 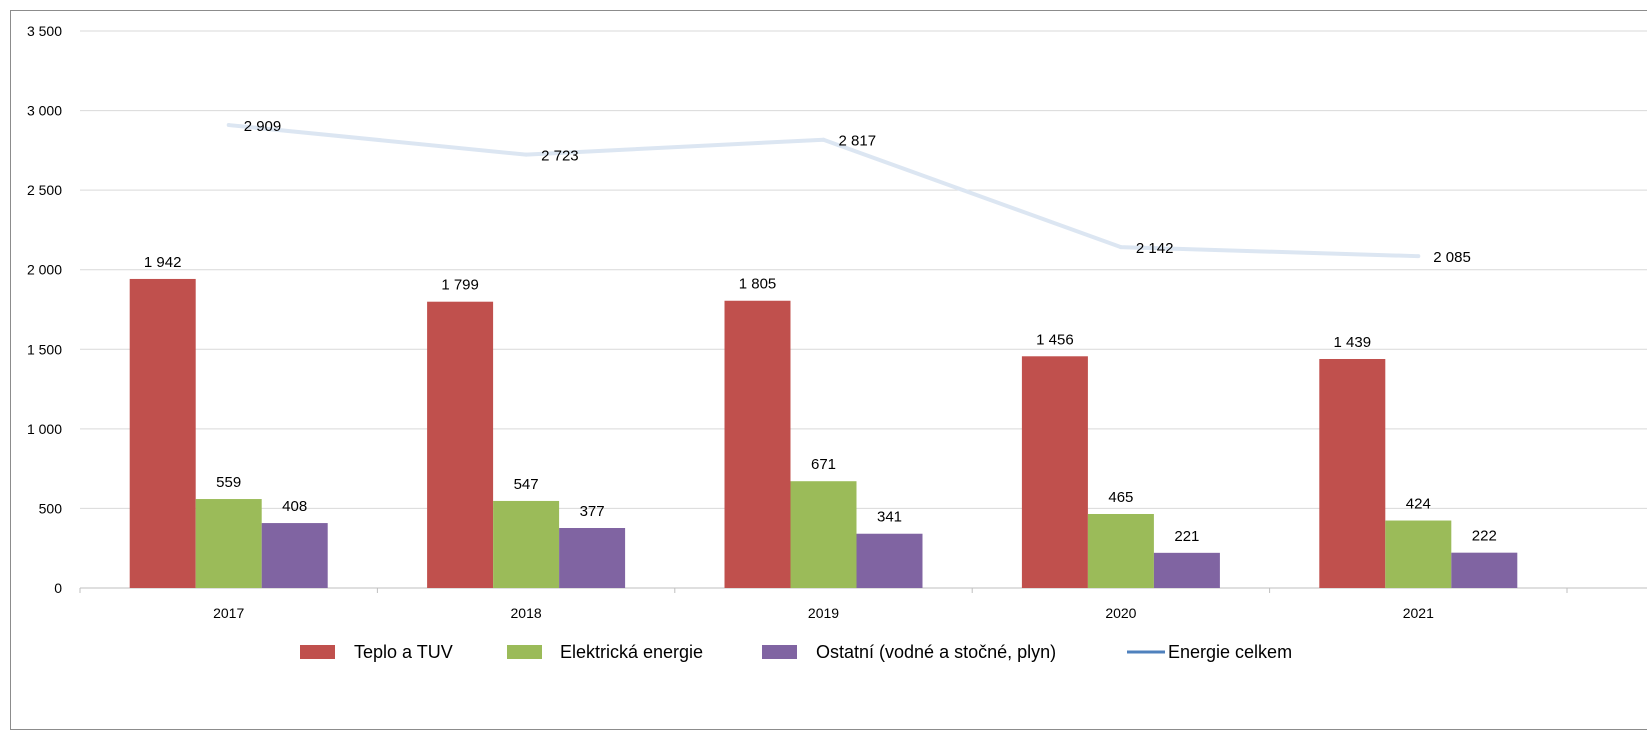 I want to click on legend-label: Elektrická energie, so click(x=631, y=652).